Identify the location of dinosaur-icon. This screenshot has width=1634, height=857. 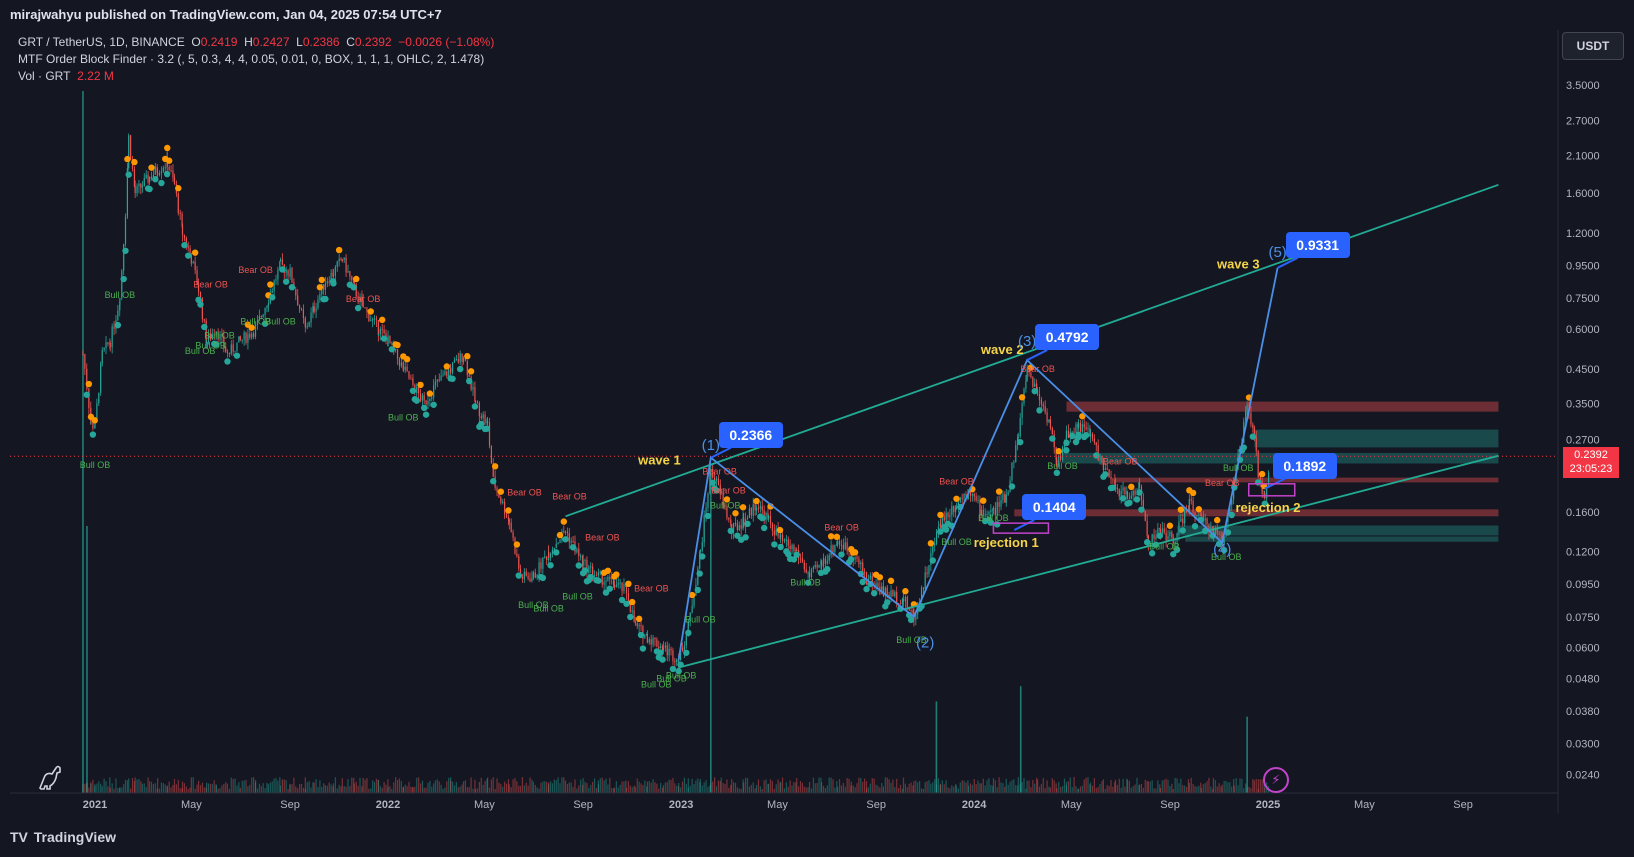
(51, 777).